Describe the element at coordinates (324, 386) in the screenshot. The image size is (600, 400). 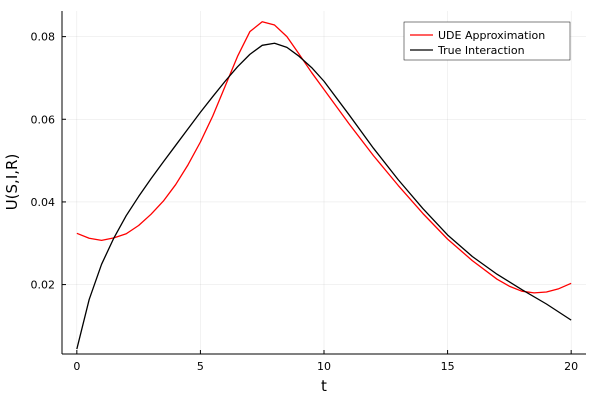
I see `x-axis-title: t` at that location.